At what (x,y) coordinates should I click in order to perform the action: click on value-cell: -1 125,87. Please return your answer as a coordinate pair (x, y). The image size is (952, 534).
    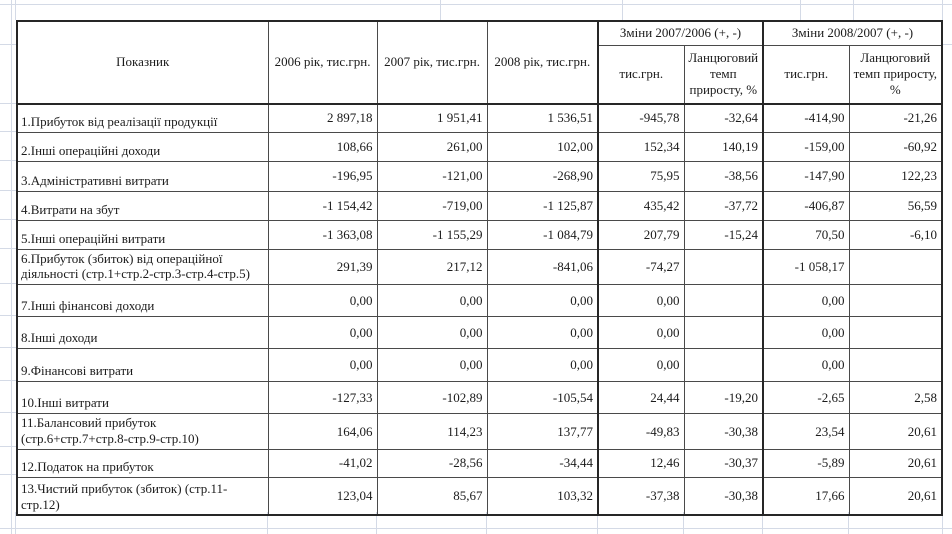
    Looking at the image, I should click on (542, 205).